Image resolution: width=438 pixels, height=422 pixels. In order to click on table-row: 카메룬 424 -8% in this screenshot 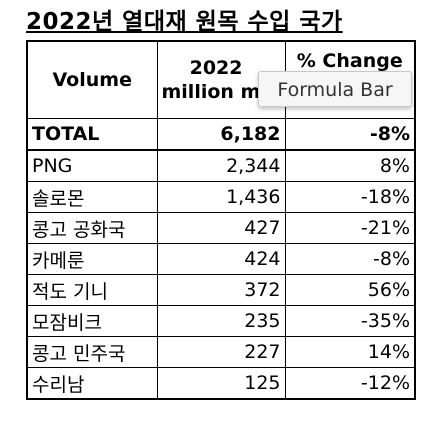, I will do `click(221, 259)`.